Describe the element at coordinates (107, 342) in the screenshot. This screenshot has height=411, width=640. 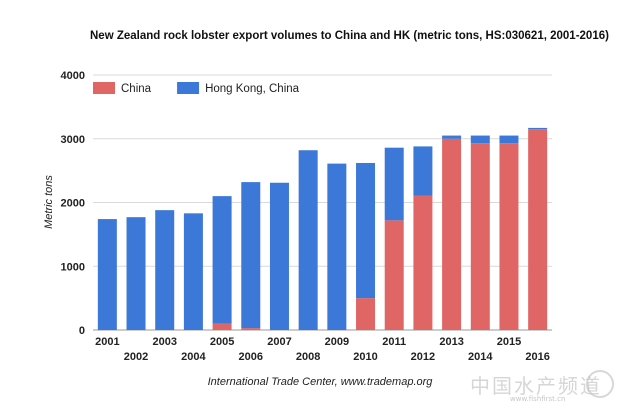
I see `x-tick-label: 2001` at that location.